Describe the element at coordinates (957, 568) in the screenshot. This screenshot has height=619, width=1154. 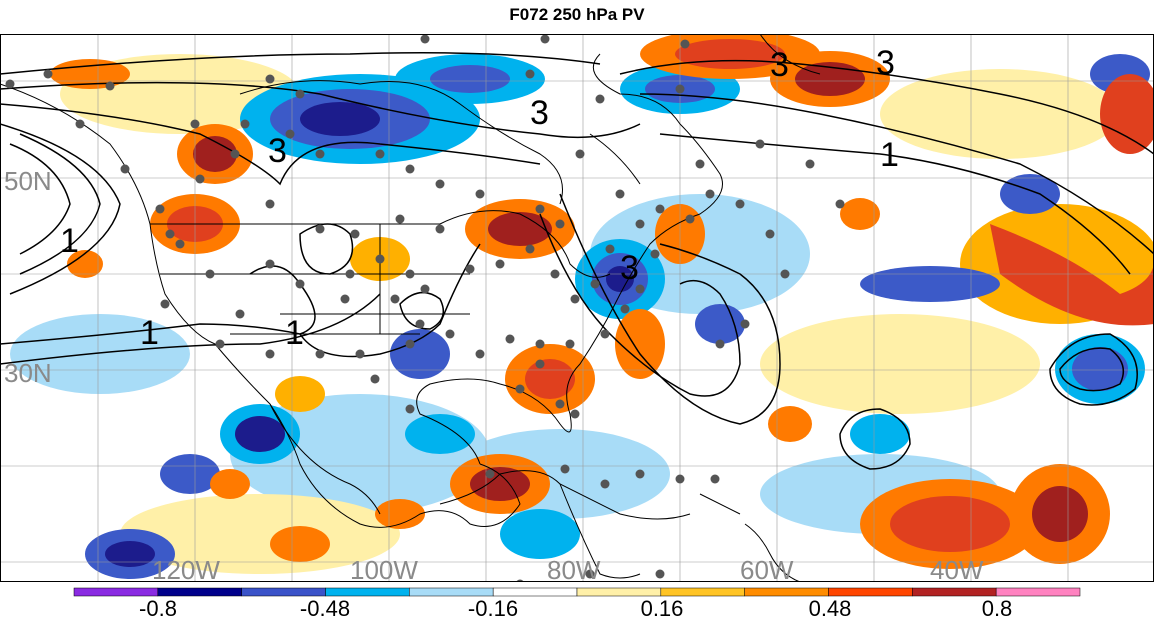
I see `lon-label-40w: 40W` at that location.